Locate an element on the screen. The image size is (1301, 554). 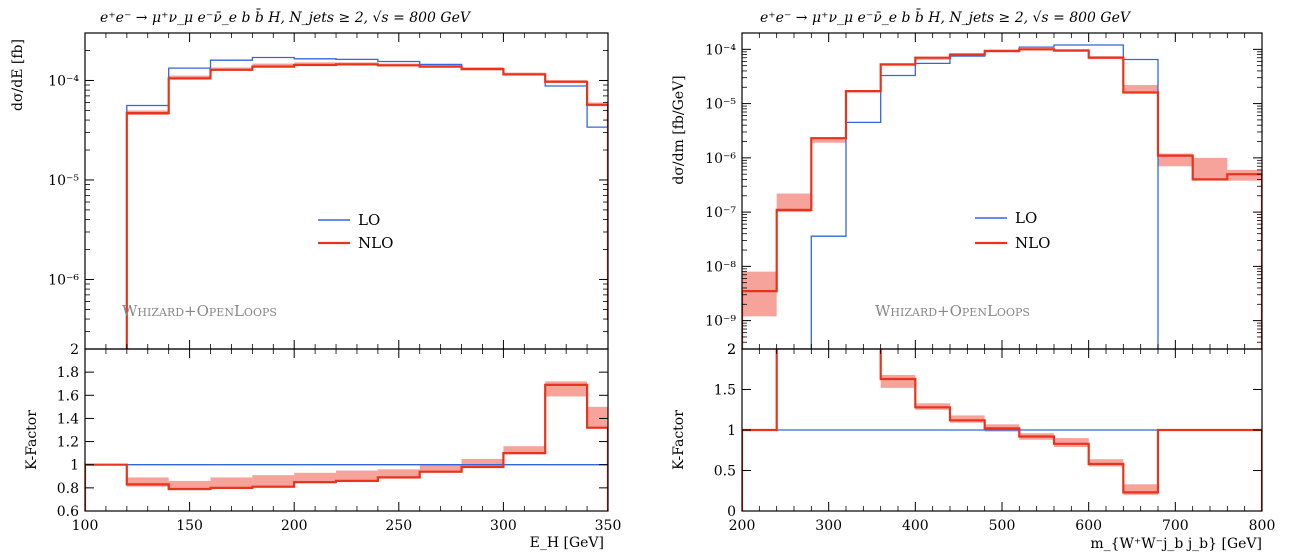
p3-x-tick-label: 200 is located at coordinates (742, 526).